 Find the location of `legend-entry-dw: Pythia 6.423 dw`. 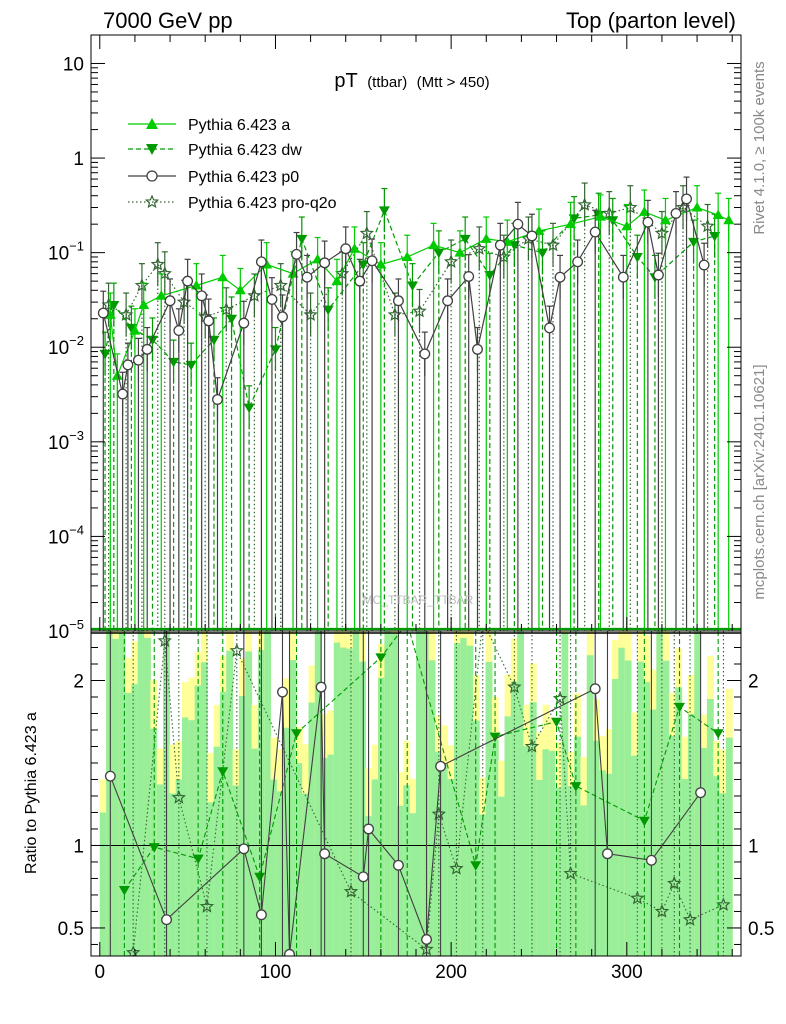

legend-entry-dw: Pythia 6.423 dw is located at coordinates (215, 150).